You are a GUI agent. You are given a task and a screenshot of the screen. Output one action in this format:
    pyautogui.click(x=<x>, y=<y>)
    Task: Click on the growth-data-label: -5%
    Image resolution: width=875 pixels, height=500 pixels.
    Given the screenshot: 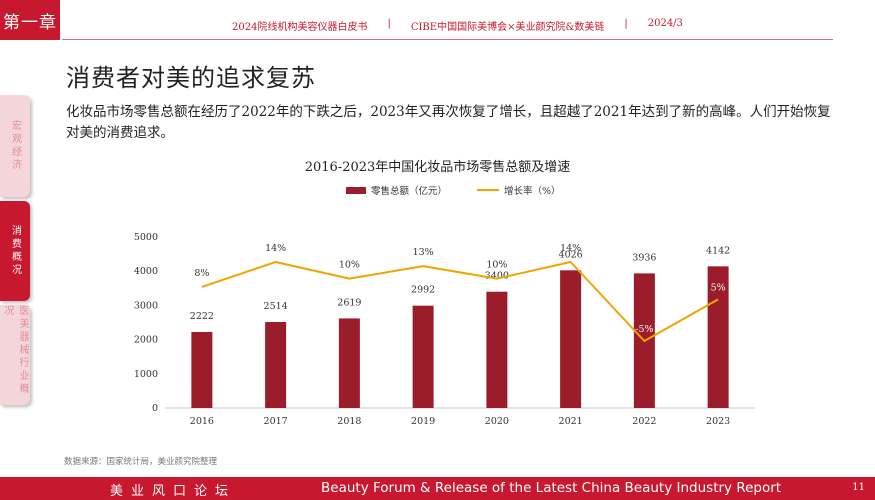 What is the action you would take?
    pyautogui.click(x=644, y=329)
    